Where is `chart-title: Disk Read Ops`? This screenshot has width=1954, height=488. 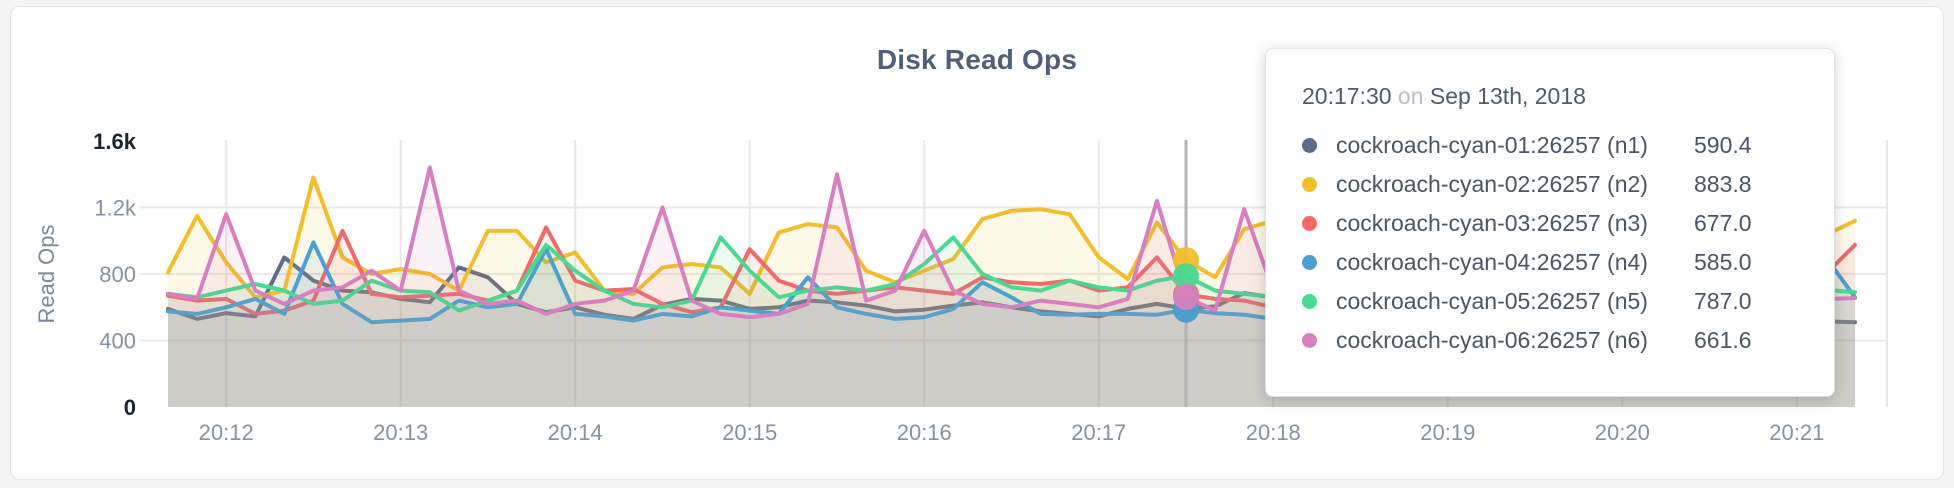 chart-title: Disk Read Ops is located at coordinates (977, 59).